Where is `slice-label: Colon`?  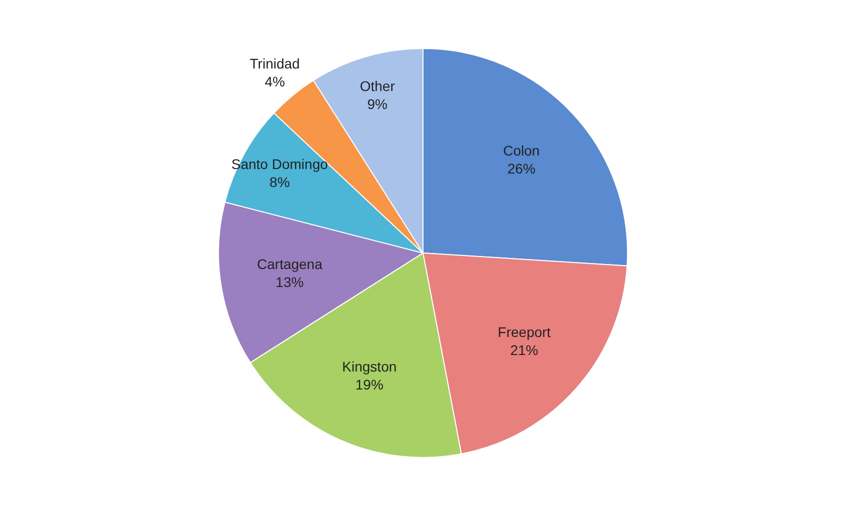
slice-label: Colon is located at coordinates (521, 150).